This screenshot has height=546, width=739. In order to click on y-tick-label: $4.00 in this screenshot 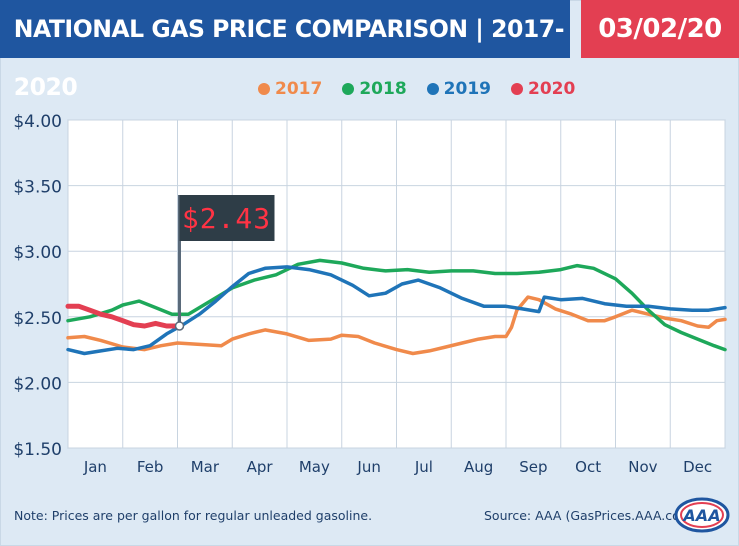, I will do `click(37, 122)`.